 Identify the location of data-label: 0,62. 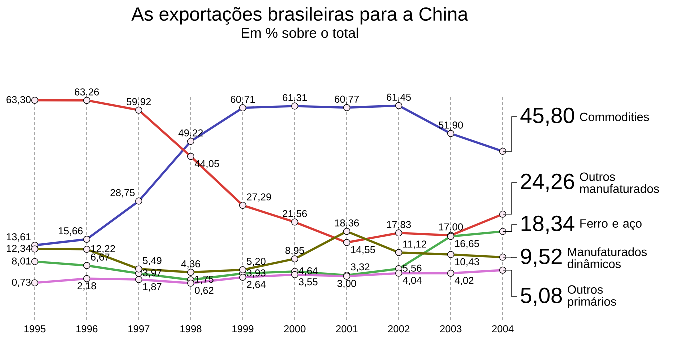
(204, 291).